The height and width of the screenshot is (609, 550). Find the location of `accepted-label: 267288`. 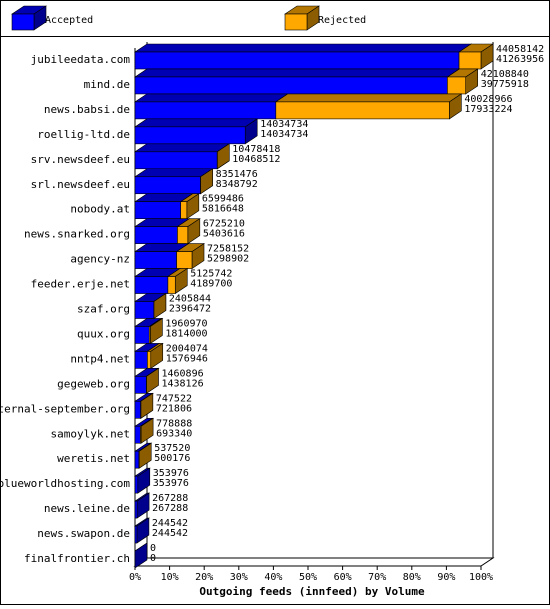

accepted-label: 267288 is located at coordinates (170, 508).